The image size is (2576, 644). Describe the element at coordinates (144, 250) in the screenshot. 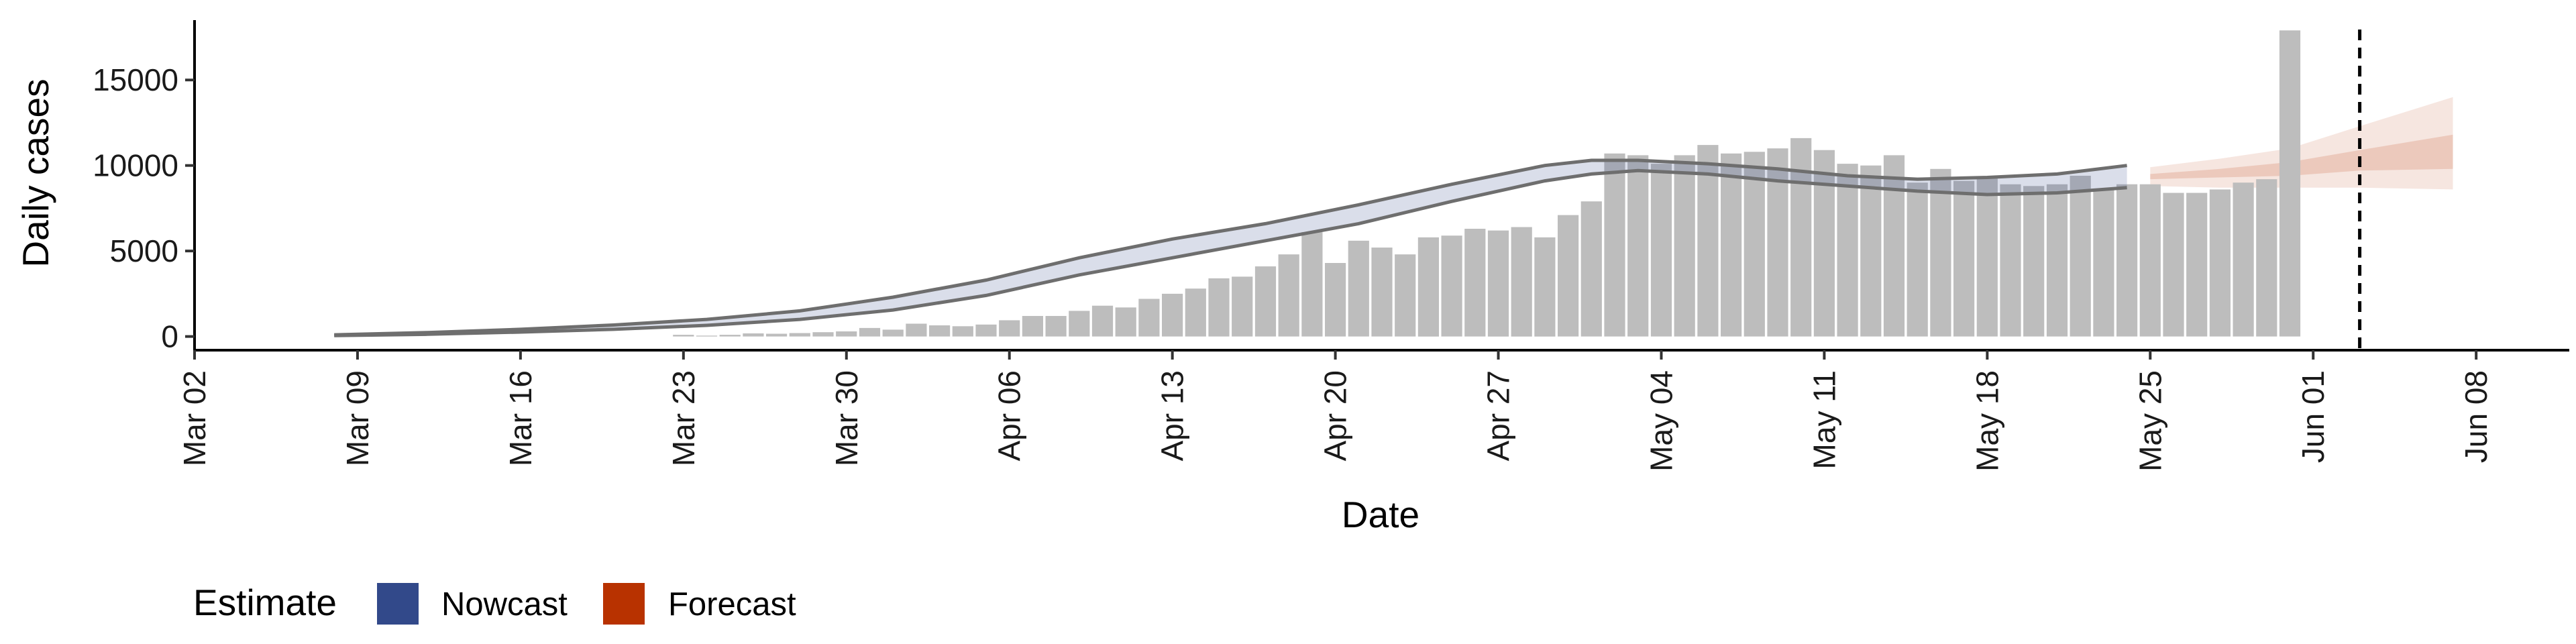

I see `y-tick-label: 5000` at that location.